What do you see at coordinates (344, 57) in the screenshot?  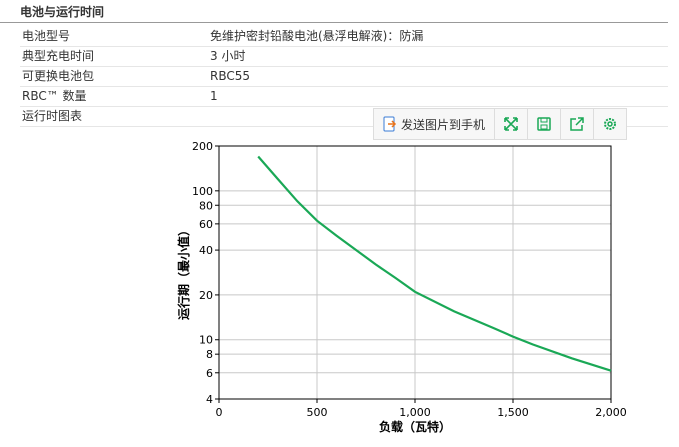 I see `table-row: 典型充电时间 3 小时` at bounding box center [344, 57].